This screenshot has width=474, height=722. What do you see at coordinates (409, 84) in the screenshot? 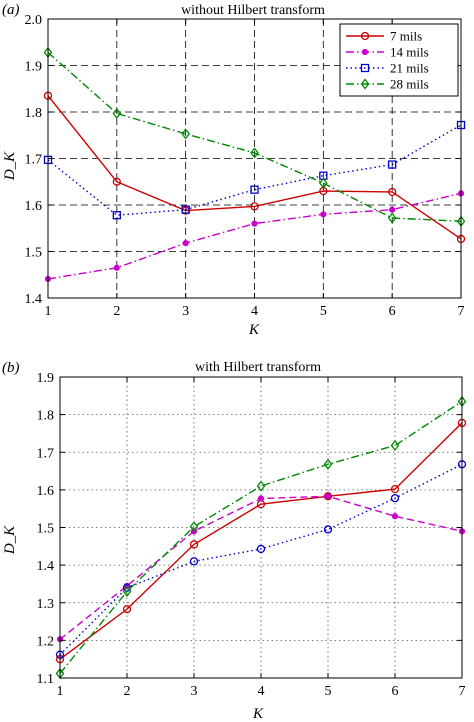
I see `legend-label: 28 mils` at bounding box center [409, 84].